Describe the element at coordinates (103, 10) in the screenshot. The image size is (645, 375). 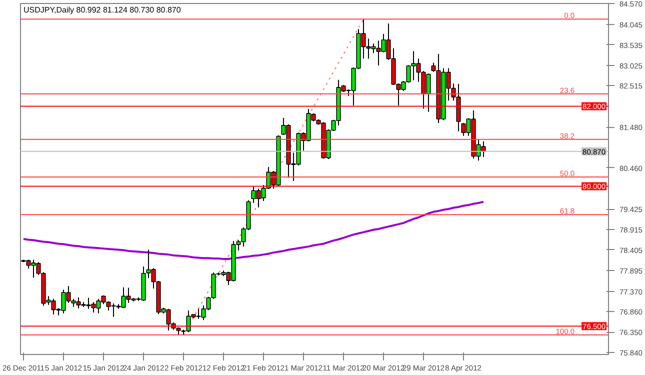
I see `chart-title: USDJPY,Daily 80.992 81.124 80.730 80.870` at that location.